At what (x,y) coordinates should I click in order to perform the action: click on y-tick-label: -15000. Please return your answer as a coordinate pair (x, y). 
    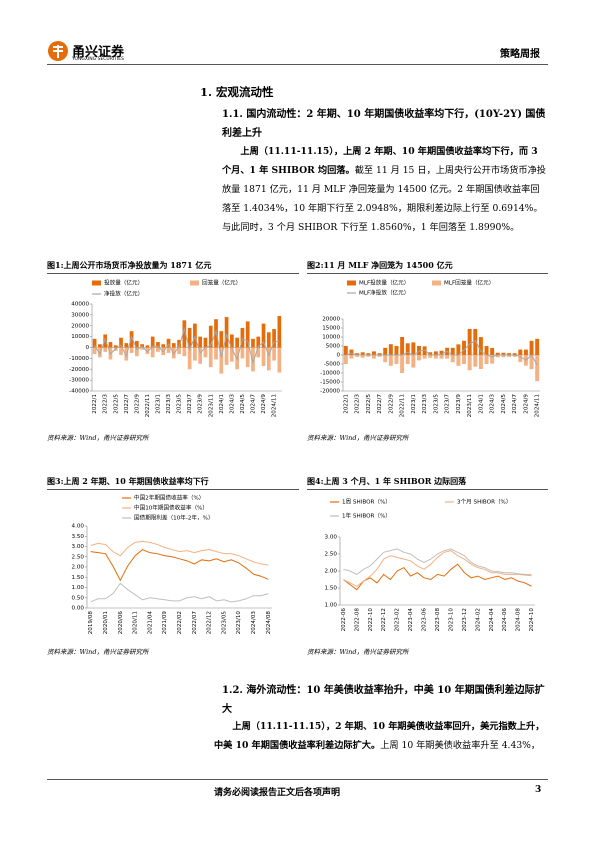
    Looking at the image, I should click on (330, 383).